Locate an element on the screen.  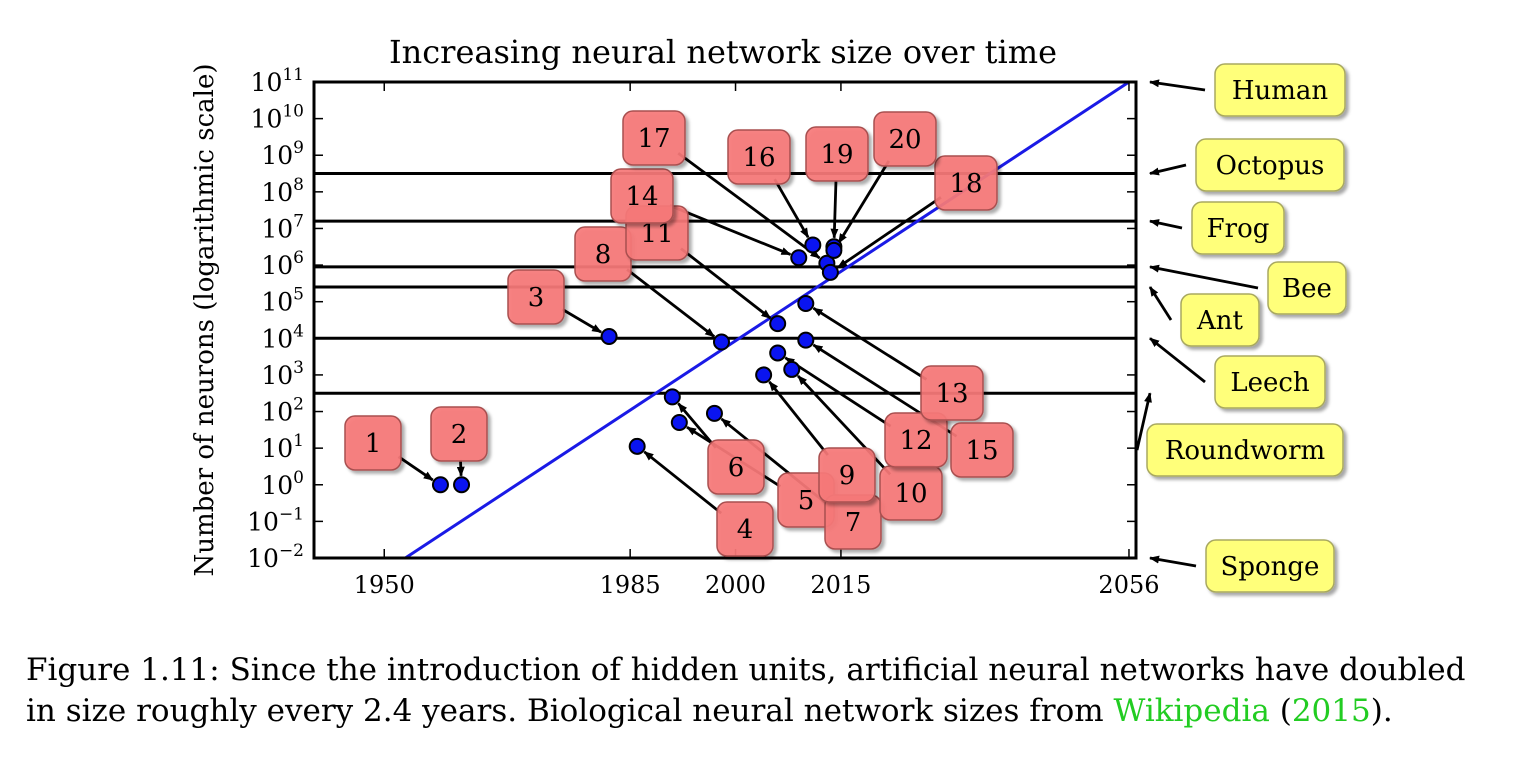
reference-box-octopus is located at coordinates (1270, 165).